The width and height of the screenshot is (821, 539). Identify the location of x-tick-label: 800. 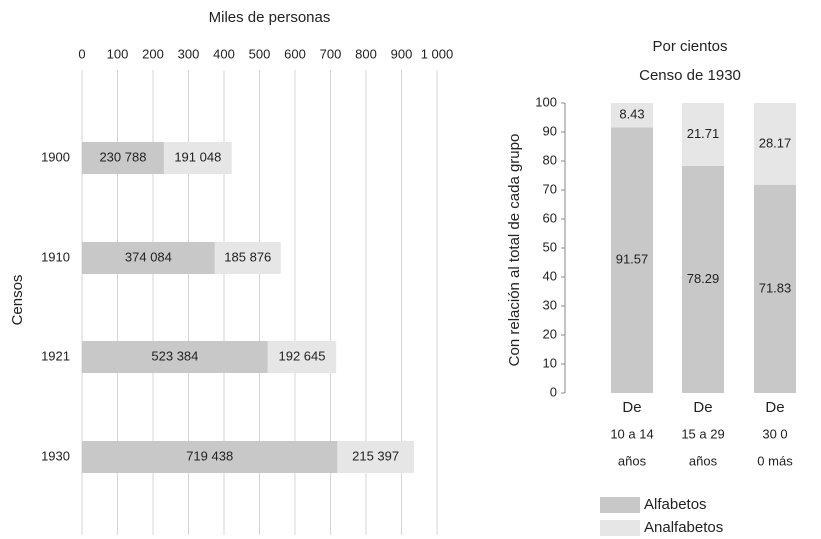
(366, 53).